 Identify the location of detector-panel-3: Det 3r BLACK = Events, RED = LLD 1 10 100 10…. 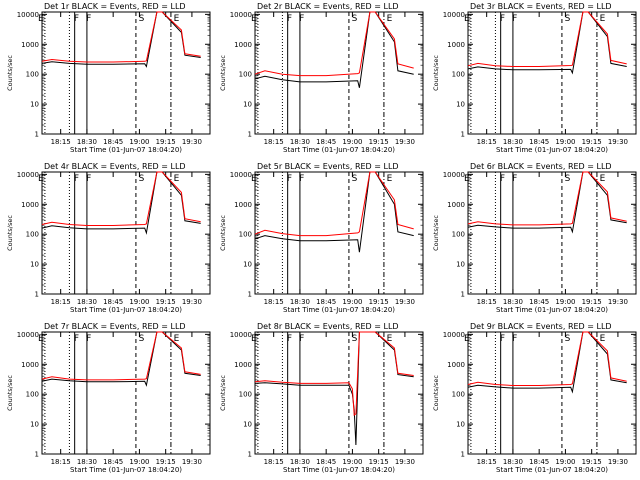
(534, 78).